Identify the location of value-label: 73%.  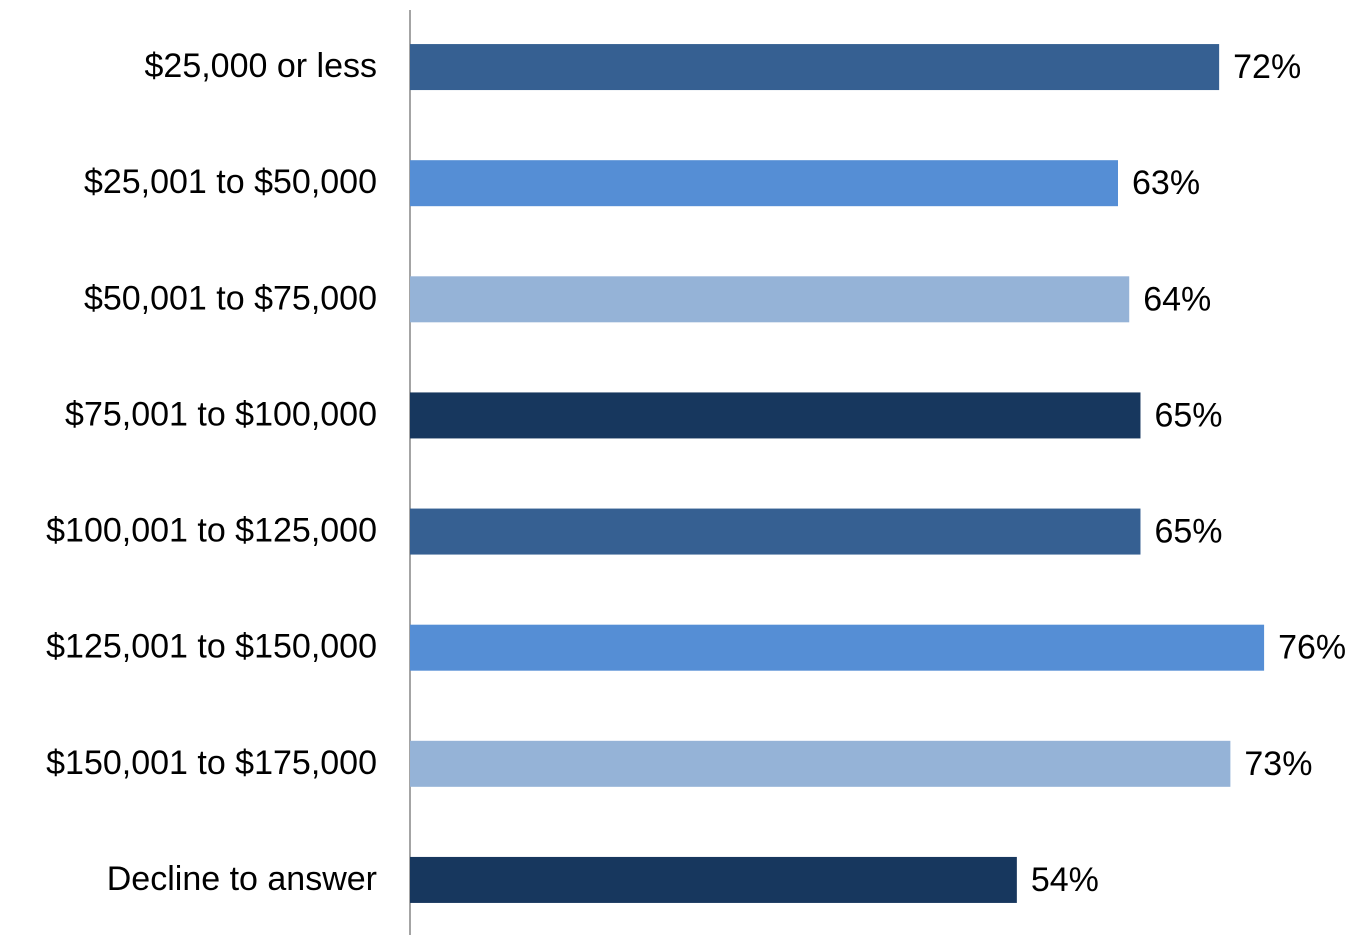
(1278, 764).